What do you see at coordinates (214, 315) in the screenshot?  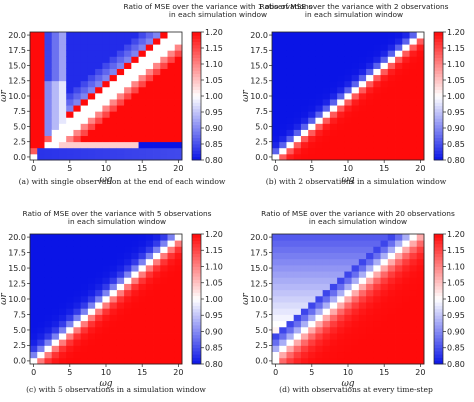 I see `colorbar-tick-label: 0.95` at bounding box center [214, 315].